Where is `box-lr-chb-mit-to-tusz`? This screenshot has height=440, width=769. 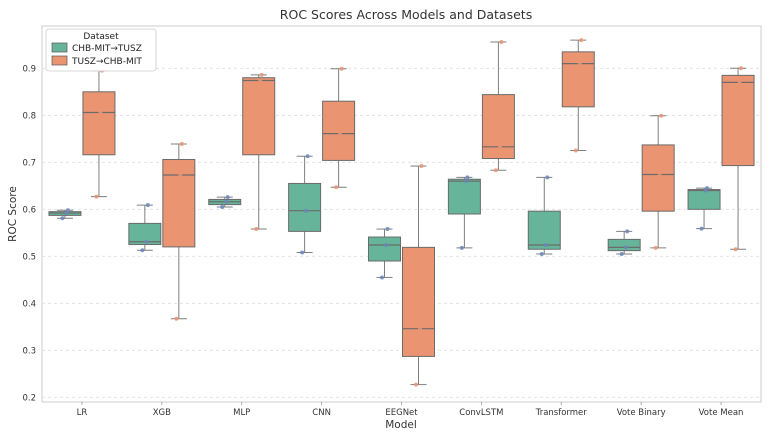 box-lr-chb-mit-to-tusz is located at coordinates (65, 214).